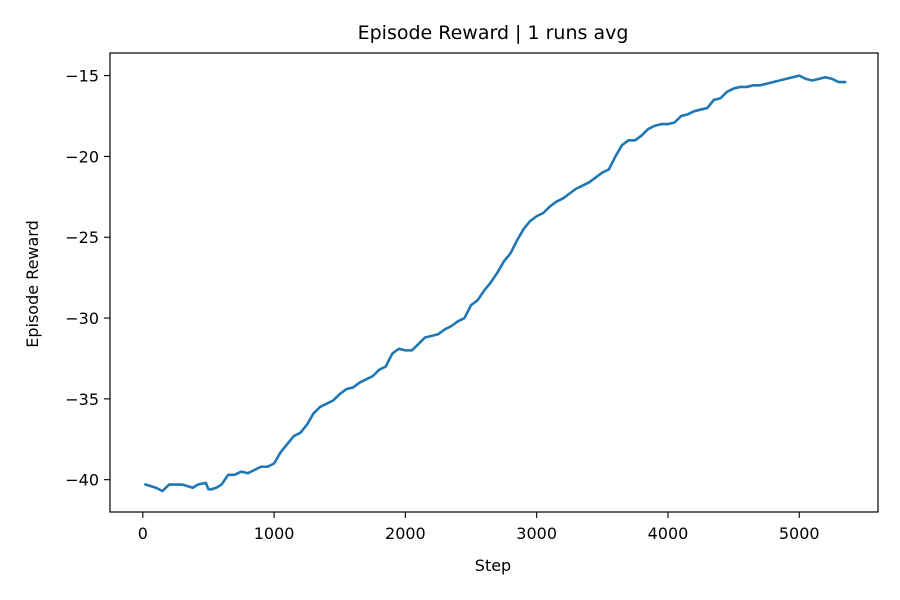  I want to click on y-tick-label: −40, so click(82, 480).